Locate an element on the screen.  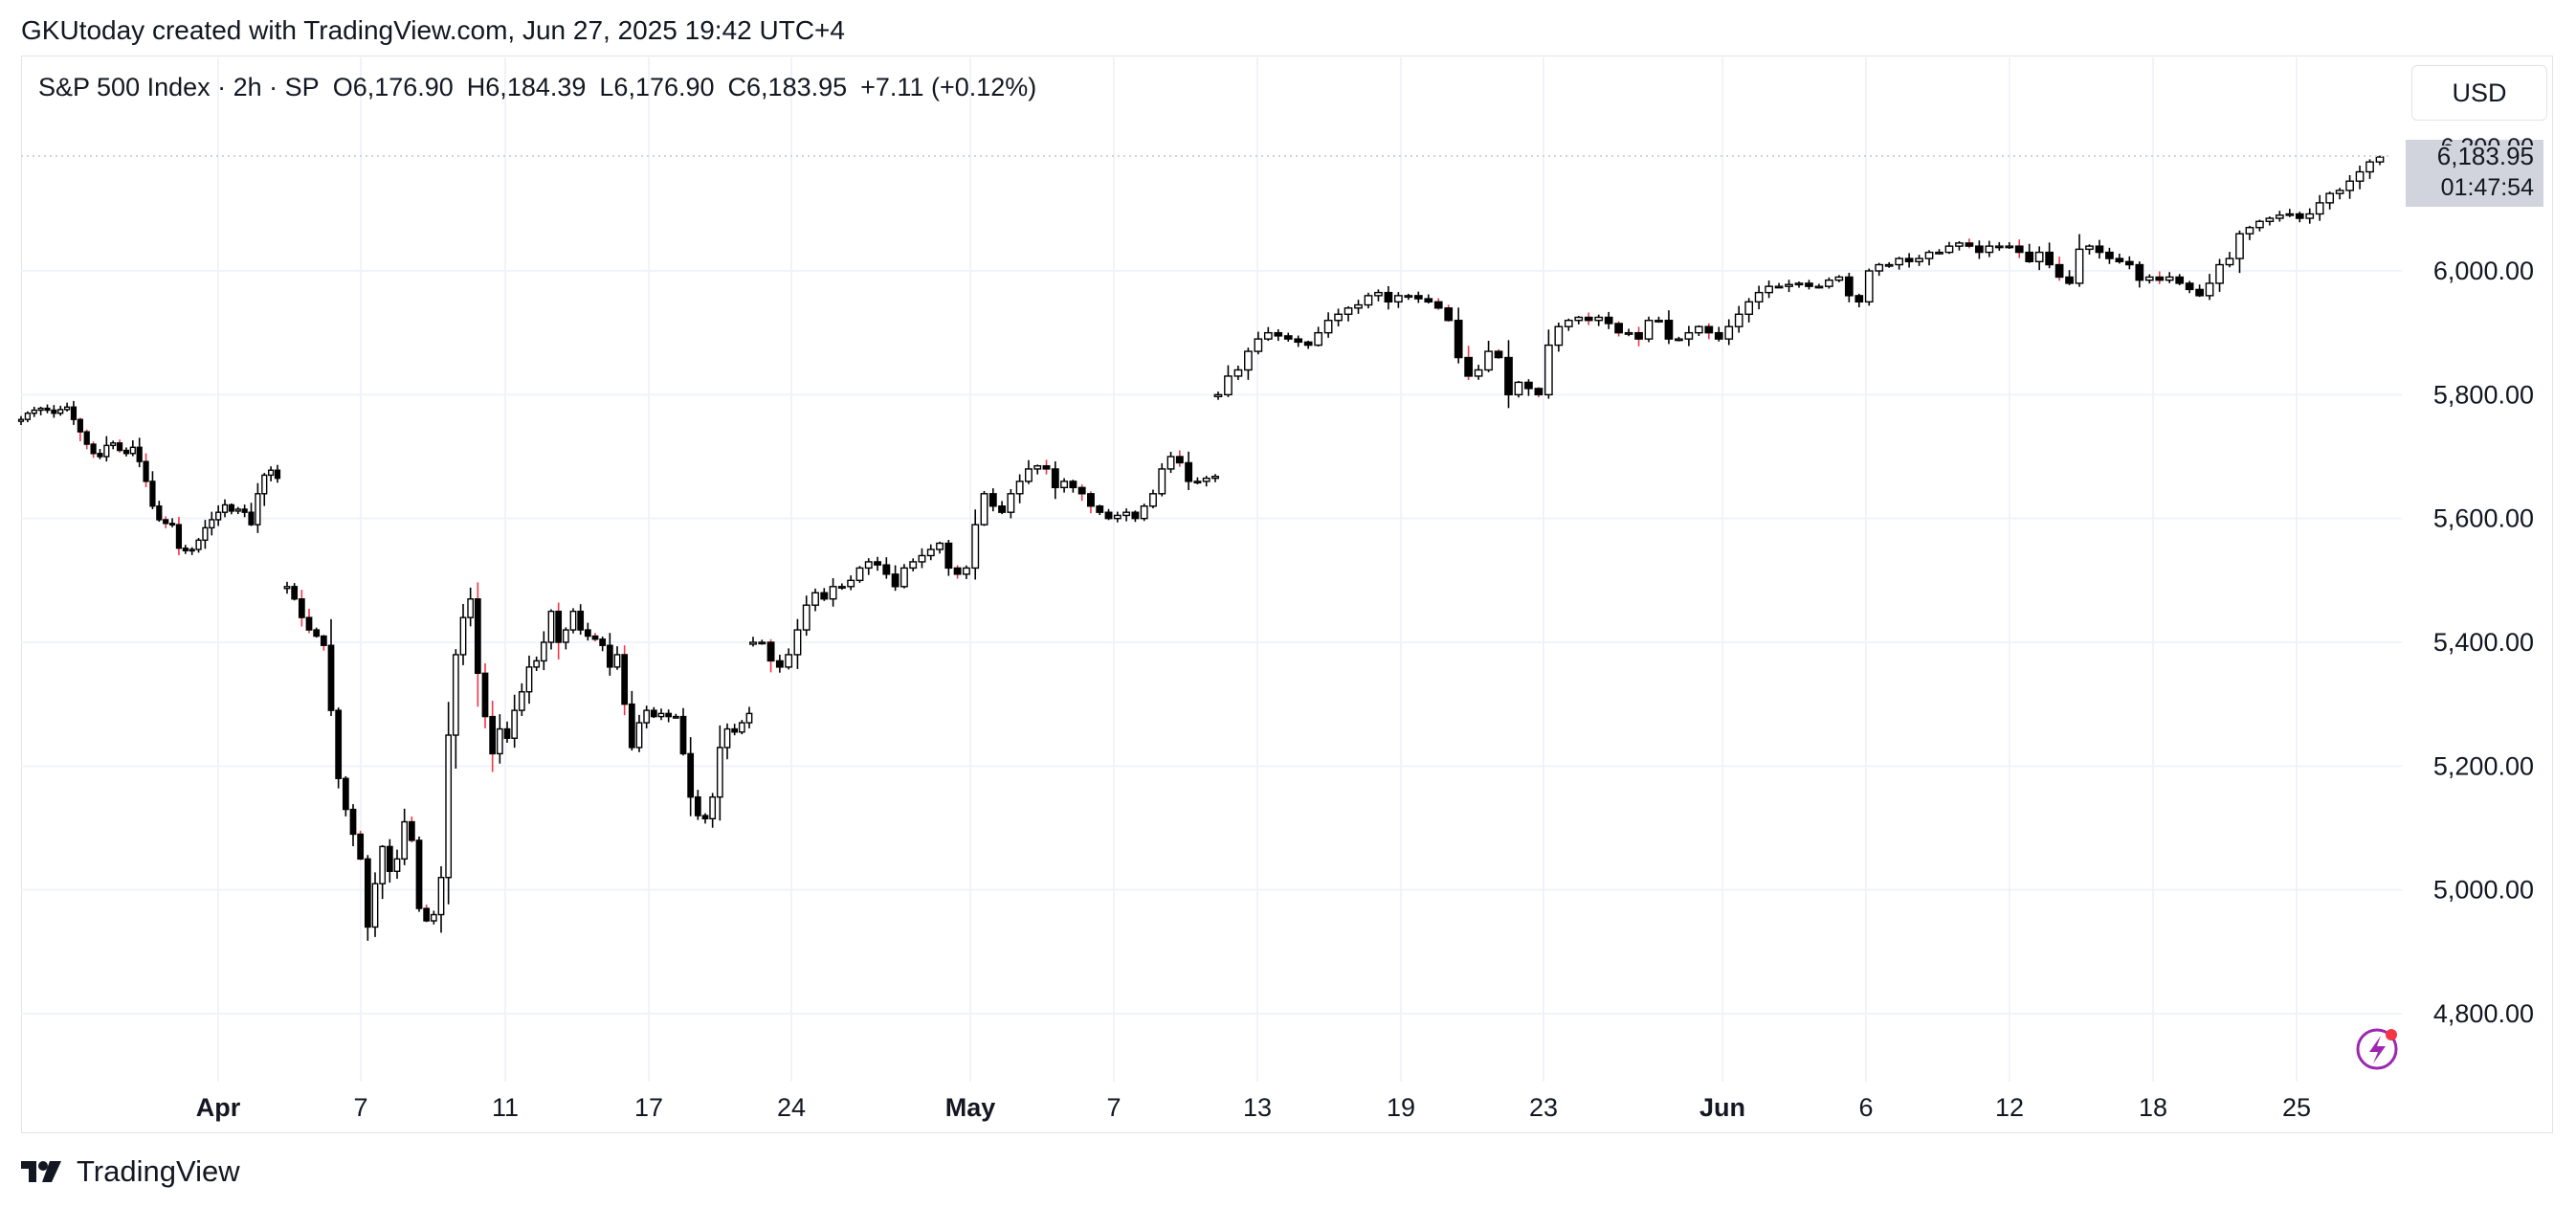
currency-button: USD is located at coordinates (2479, 93).